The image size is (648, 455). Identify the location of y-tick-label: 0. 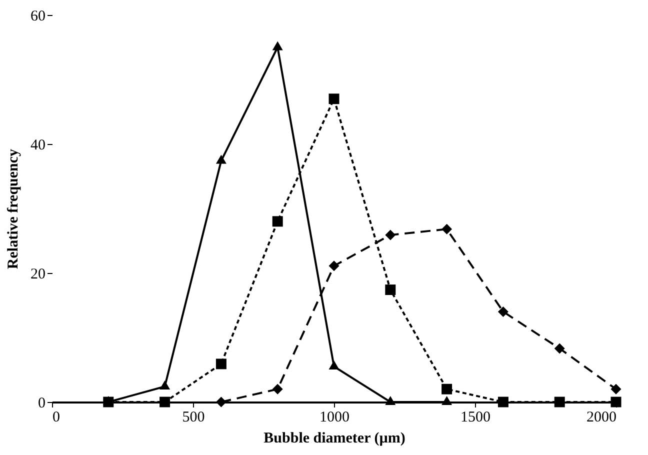
(42, 404).